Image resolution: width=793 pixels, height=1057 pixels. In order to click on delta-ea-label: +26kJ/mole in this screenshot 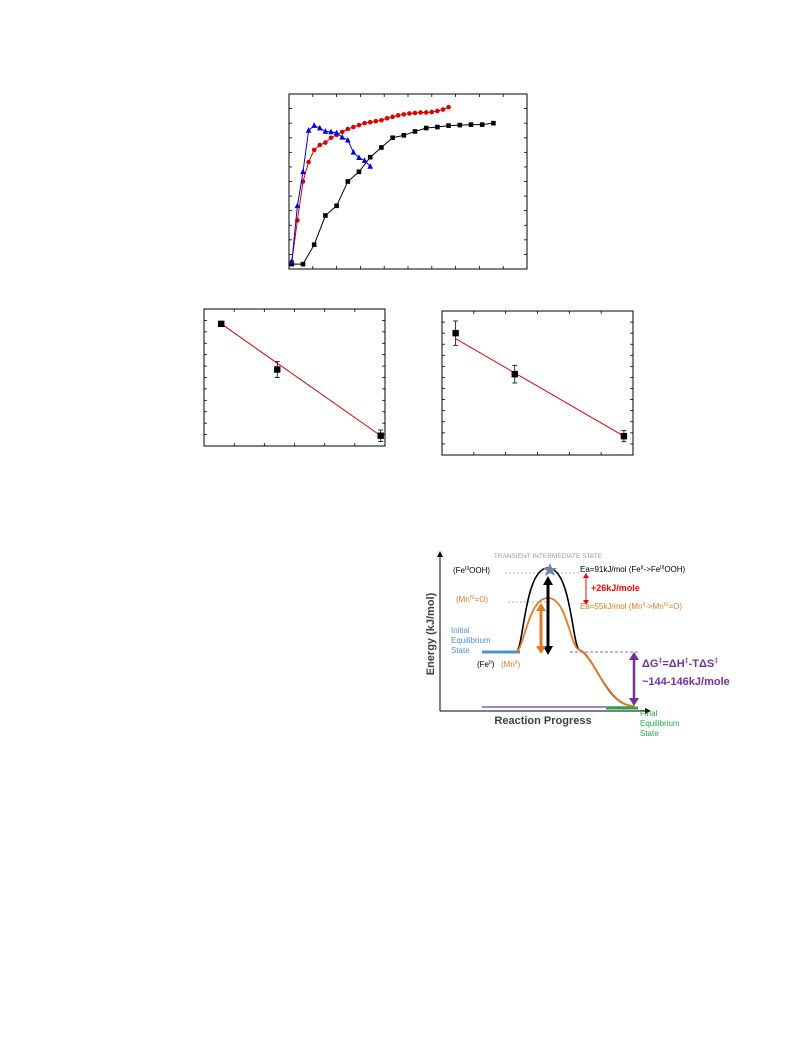, I will do `click(615, 588)`.